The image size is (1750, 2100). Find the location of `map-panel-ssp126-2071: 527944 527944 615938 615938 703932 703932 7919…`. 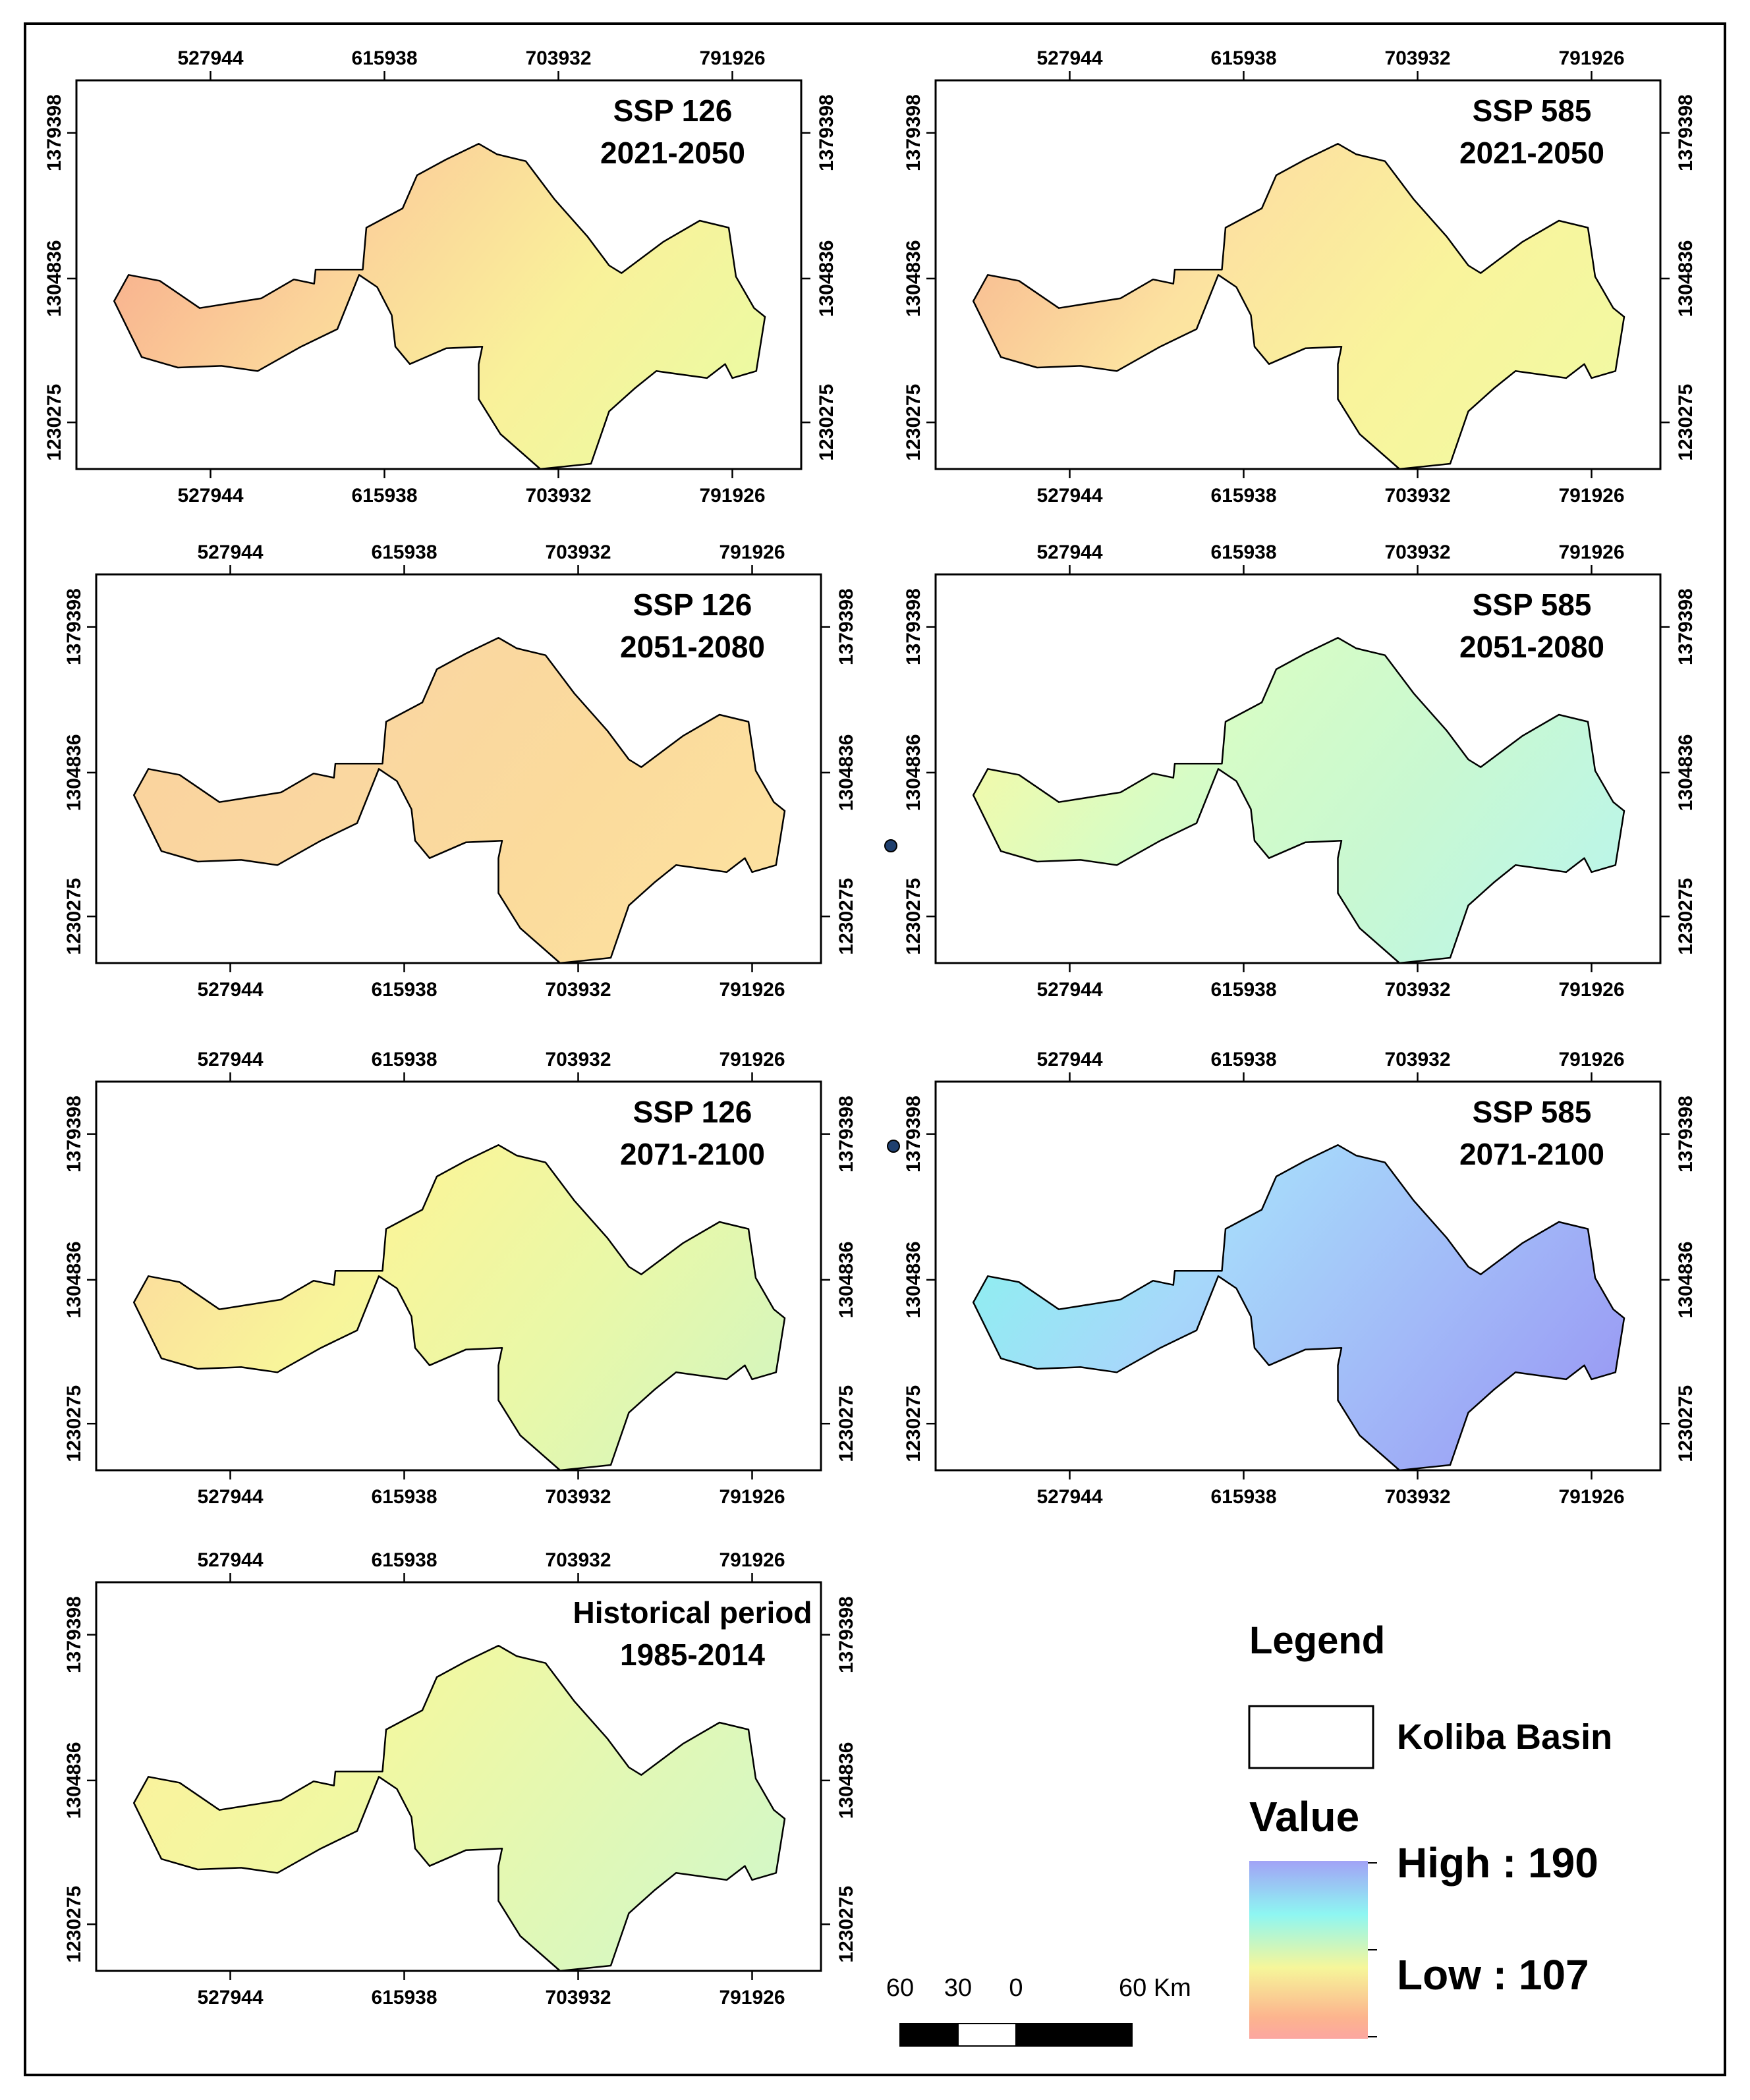

map-panel-ssp126-2071: 527944 527944 615938 615938 703932 703932 7919… is located at coordinates (460, 1278).